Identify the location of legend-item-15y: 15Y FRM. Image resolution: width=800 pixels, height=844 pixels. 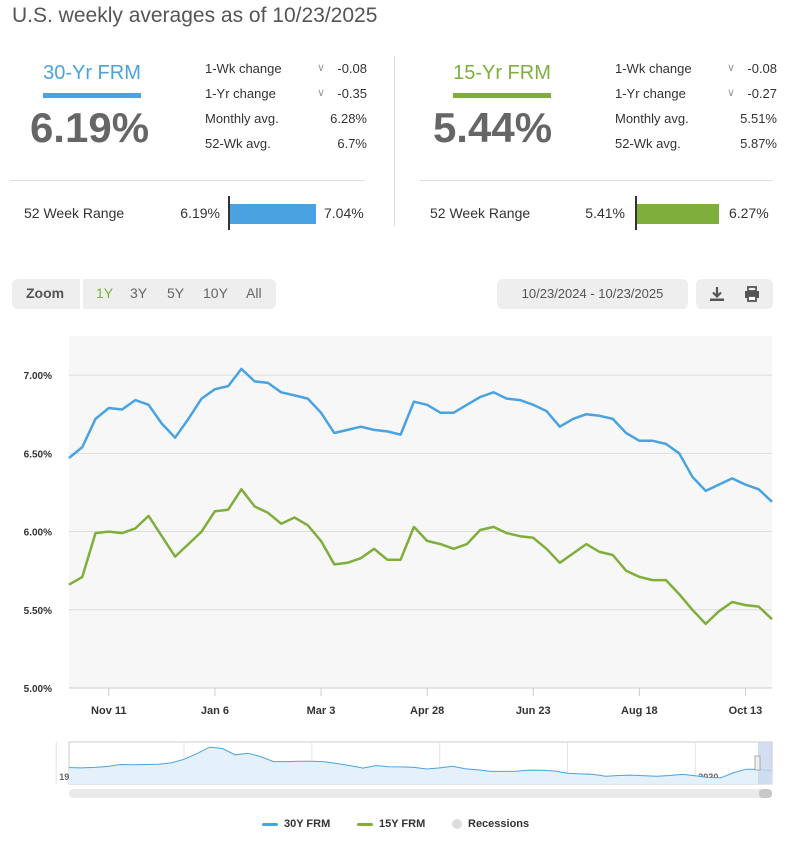
(391, 824).